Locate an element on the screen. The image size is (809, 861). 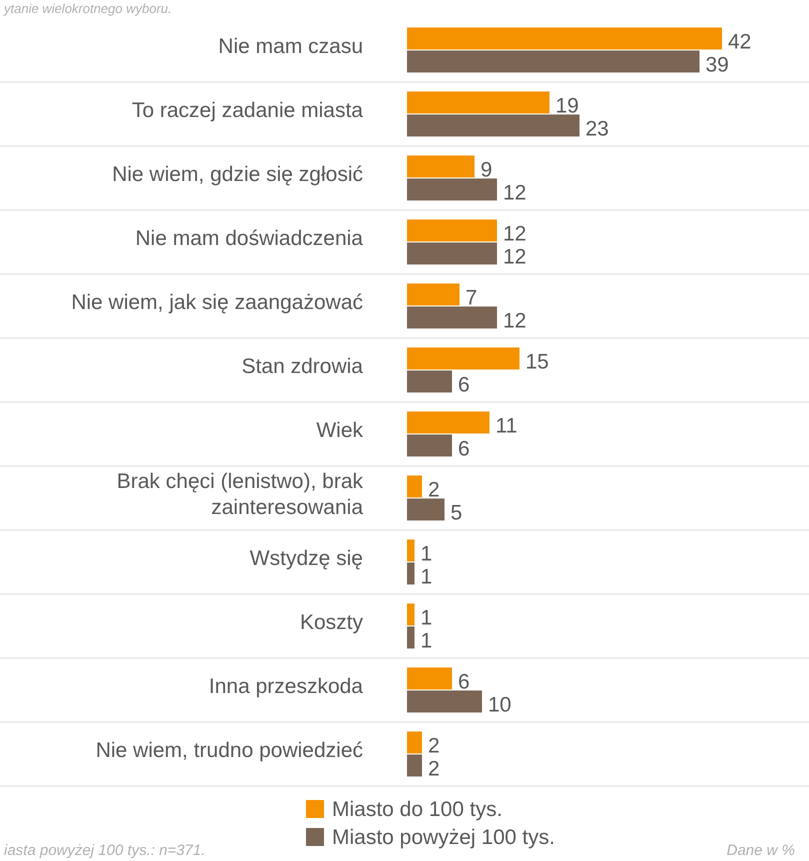
y-tick-label: Nie mam czasu is located at coordinates (290, 46).